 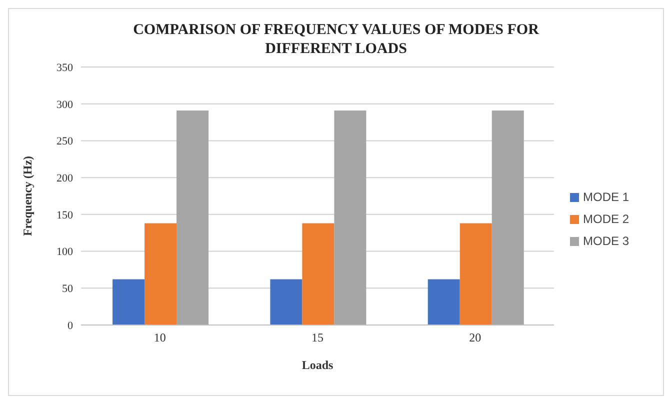 What do you see at coordinates (65, 178) in the screenshot?
I see `y-tick-label: 200` at bounding box center [65, 178].